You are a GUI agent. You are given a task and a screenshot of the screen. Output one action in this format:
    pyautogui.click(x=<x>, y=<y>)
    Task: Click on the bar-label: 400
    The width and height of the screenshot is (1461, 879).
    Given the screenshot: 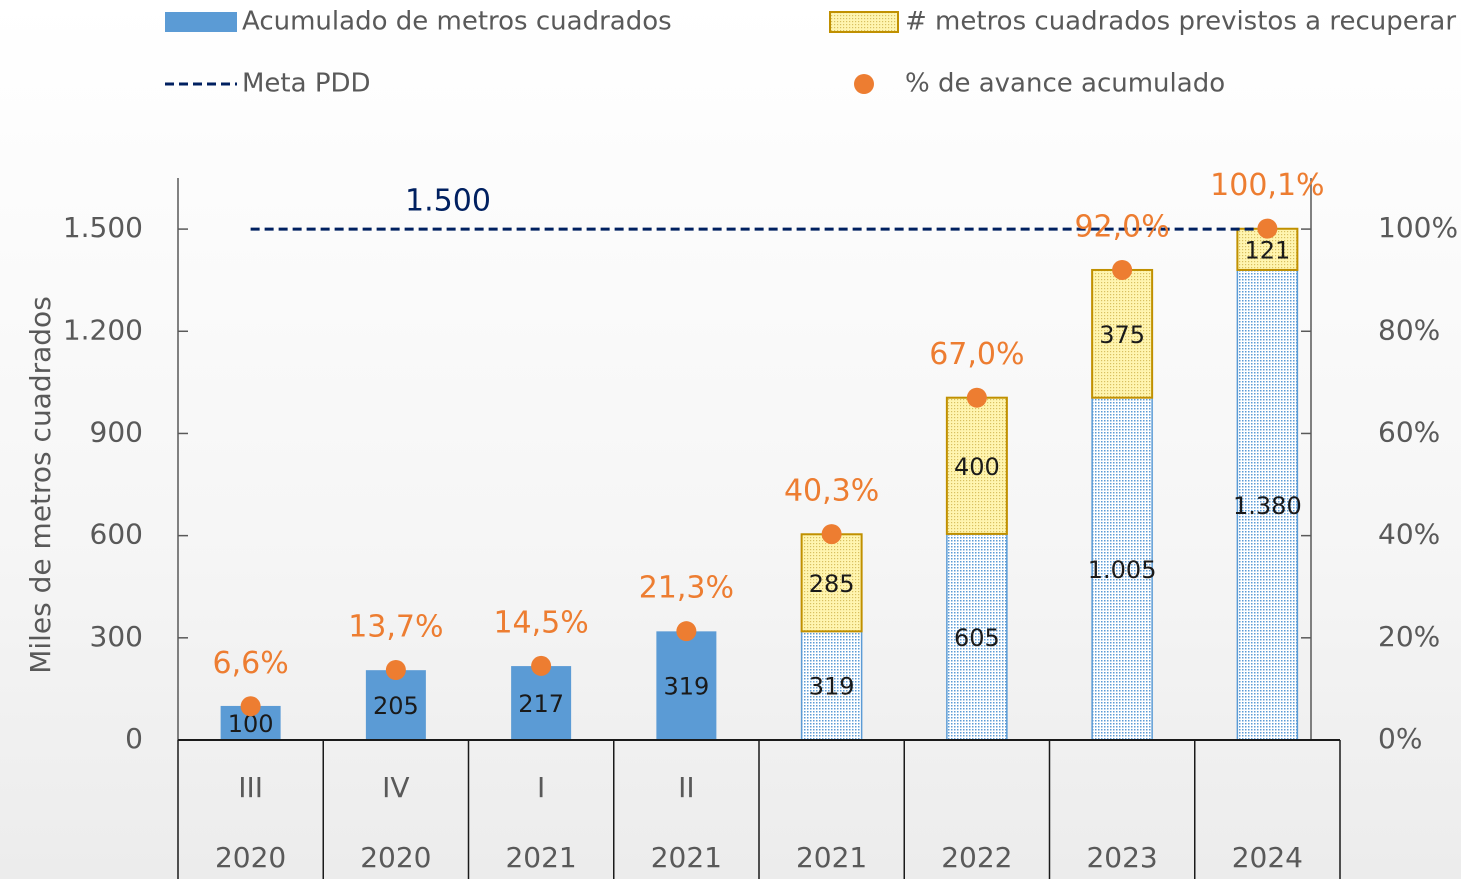 What is the action you would take?
    pyautogui.click(x=977, y=467)
    